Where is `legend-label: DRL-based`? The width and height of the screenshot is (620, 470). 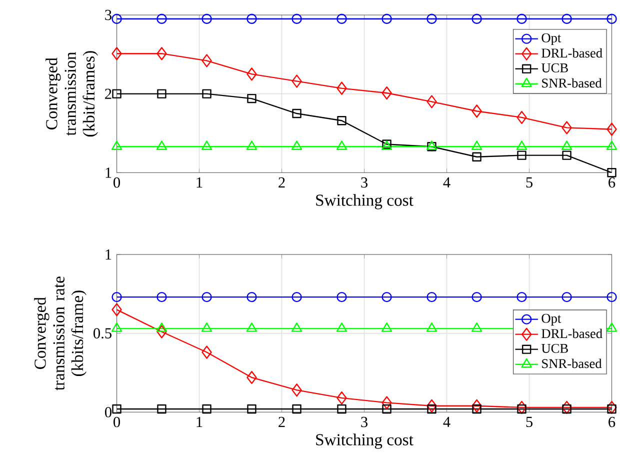
legend-label: DRL-based is located at coordinates (572, 333).